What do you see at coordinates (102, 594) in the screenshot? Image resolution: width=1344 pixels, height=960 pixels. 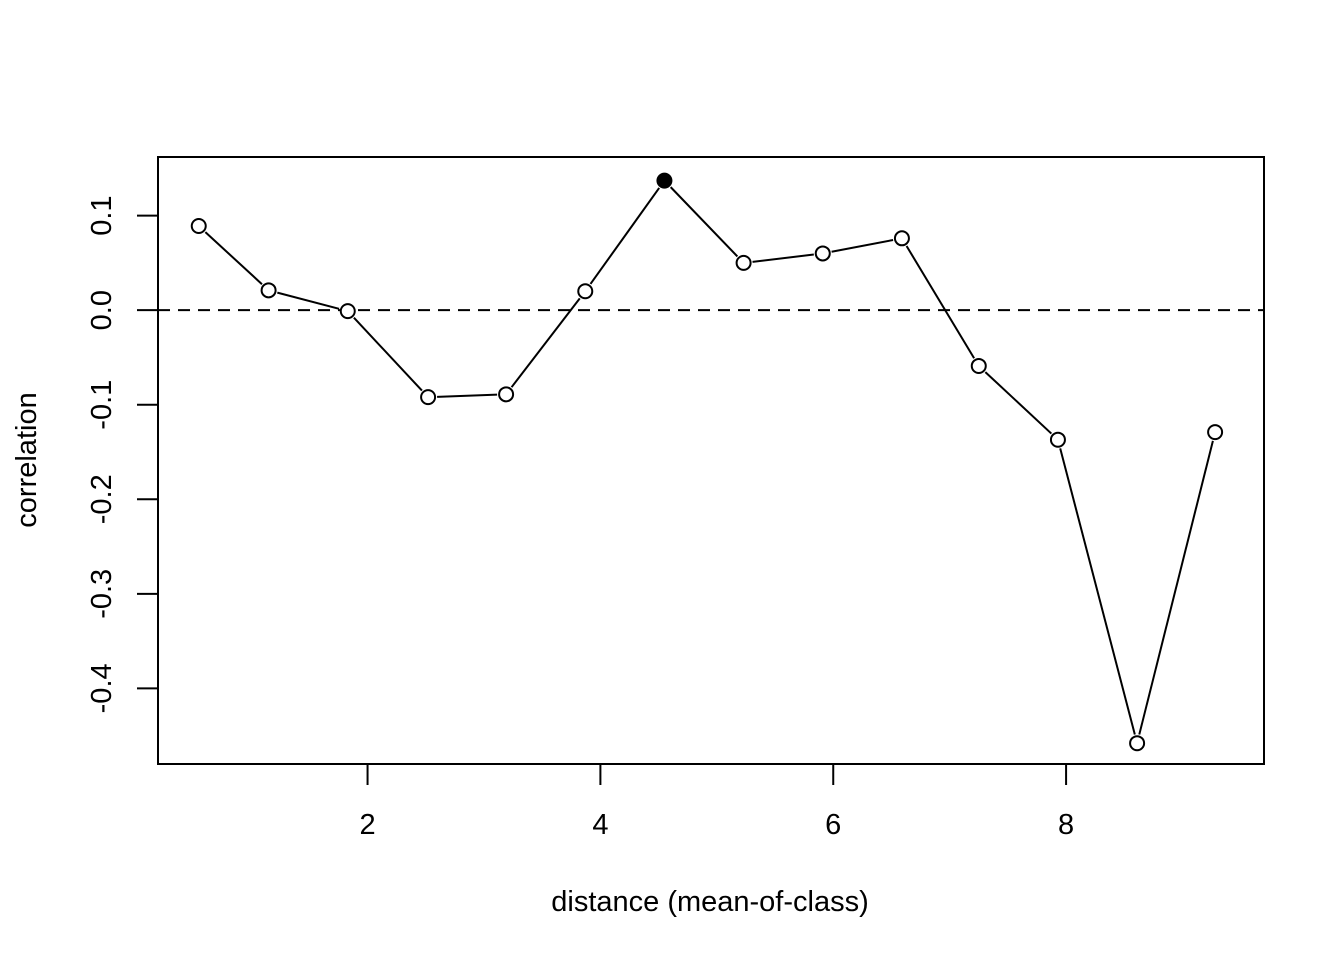 I see `y-tick-label: -0.3` at bounding box center [102, 594].